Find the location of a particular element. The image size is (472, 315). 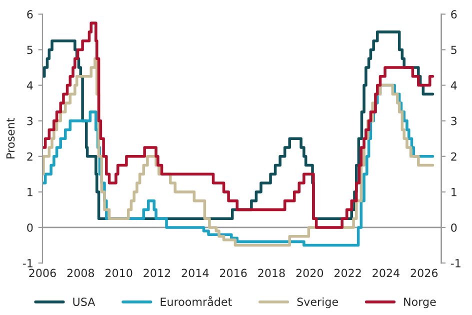

y-tick-label: 2 is located at coordinates (29, 156).